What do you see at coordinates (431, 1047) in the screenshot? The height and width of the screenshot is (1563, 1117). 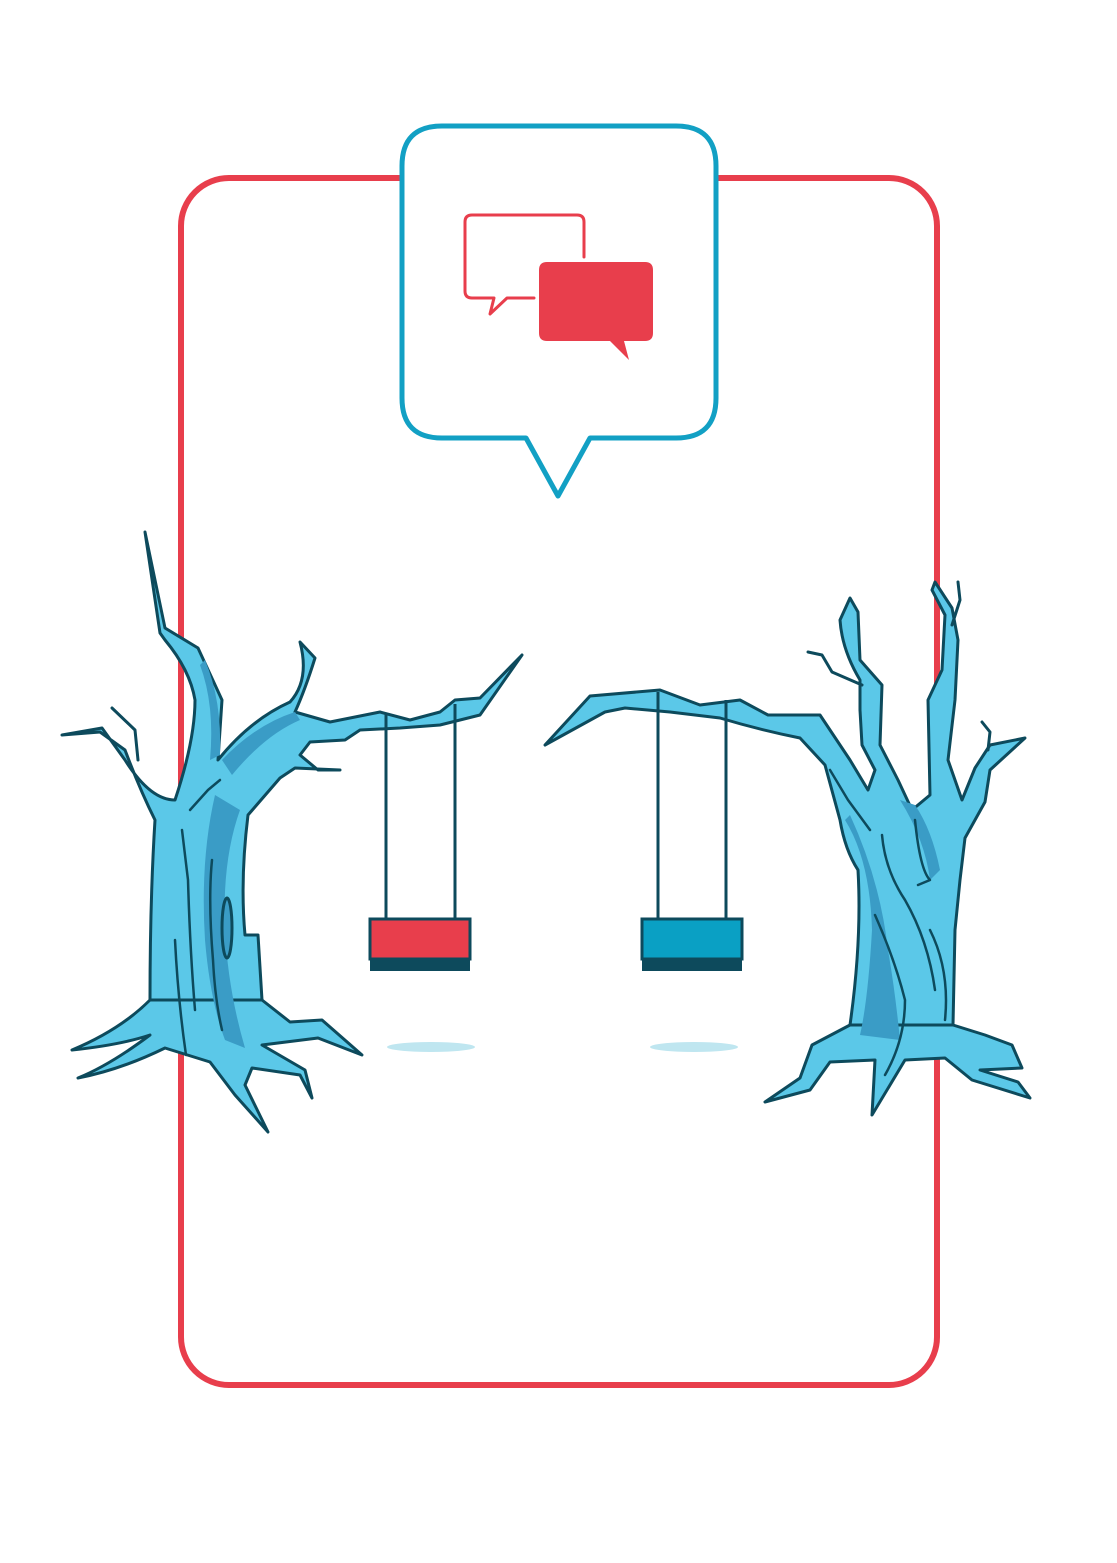 I see `left-swing-shadow` at bounding box center [431, 1047].